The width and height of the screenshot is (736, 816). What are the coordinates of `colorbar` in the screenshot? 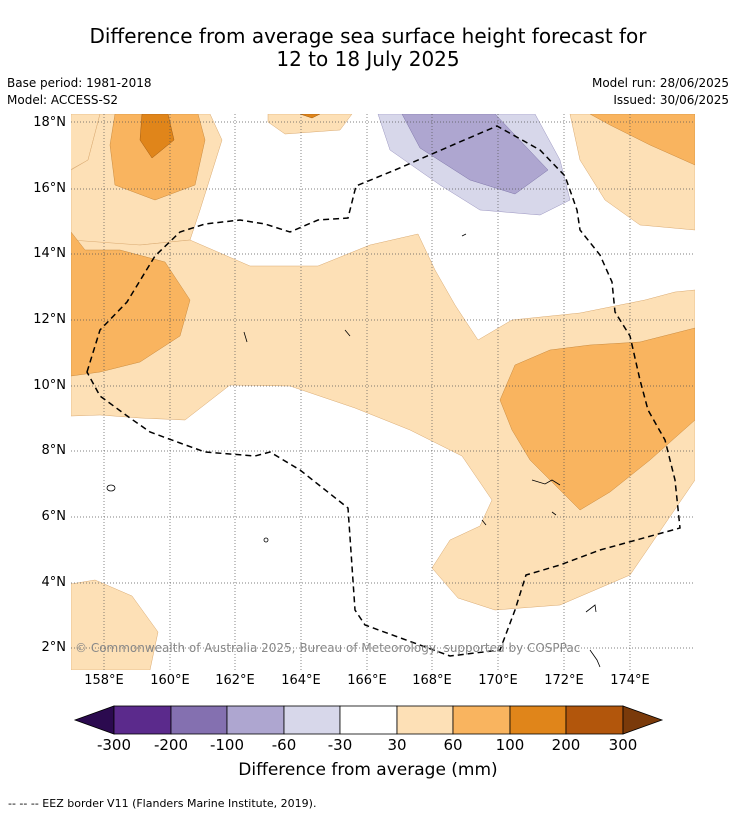 It's located at (368, 720).